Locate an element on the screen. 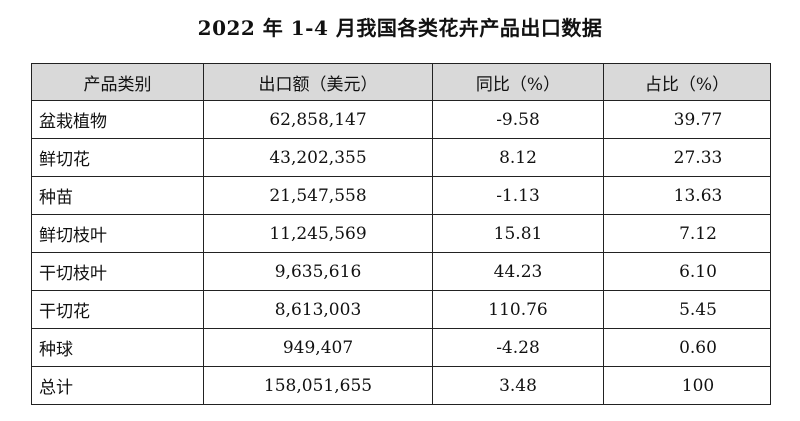 Image resolution: width=800 pixels, height=421 pixels. cell-yoy: 15.81 is located at coordinates (518, 233).